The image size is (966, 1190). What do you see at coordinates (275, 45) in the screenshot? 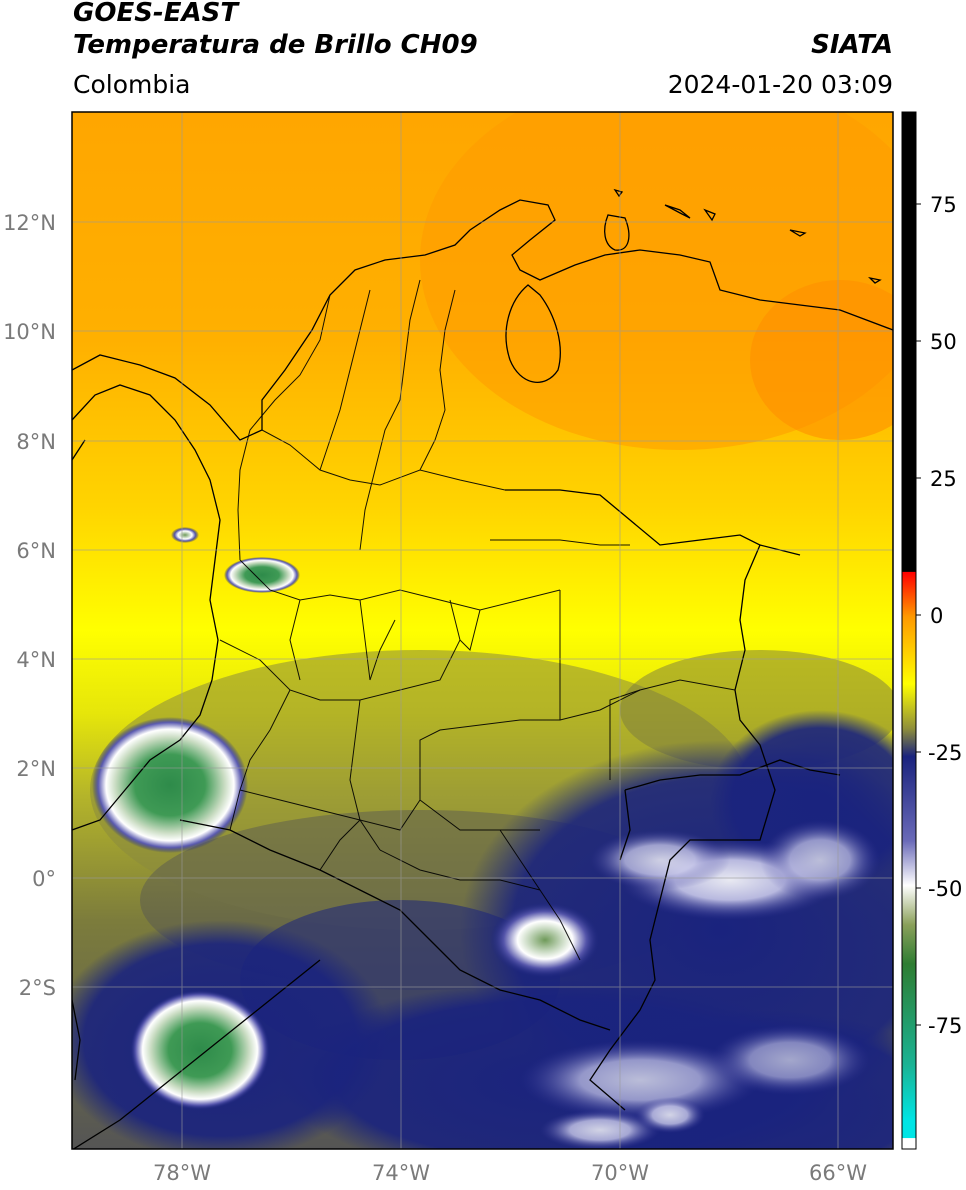
I see `title-line2: Temperatura de Brillo CH09` at bounding box center [275, 45].